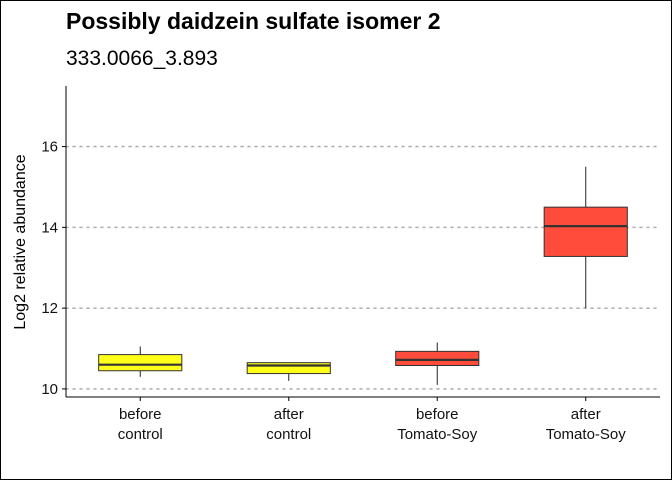  What do you see at coordinates (20, 241) in the screenshot?
I see `y-axis-title: Log2 relative abundance` at bounding box center [20, 241].